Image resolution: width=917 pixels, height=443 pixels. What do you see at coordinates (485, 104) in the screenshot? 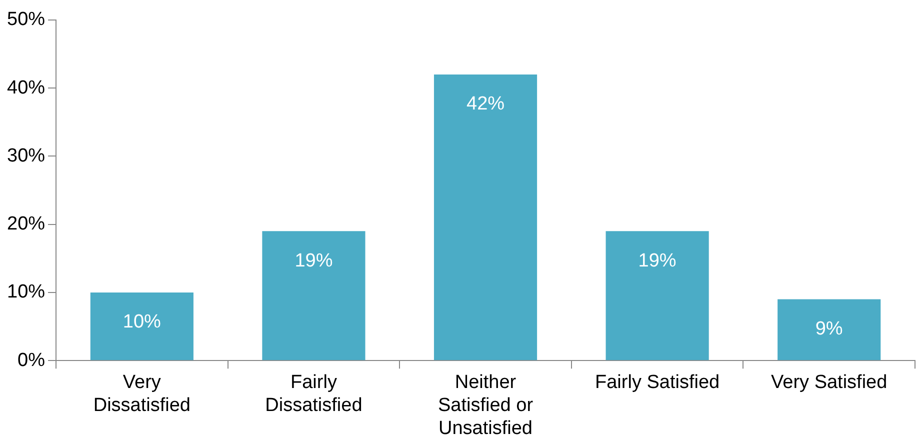
I see `data-label: 42%` at bounding box center [485, 104].